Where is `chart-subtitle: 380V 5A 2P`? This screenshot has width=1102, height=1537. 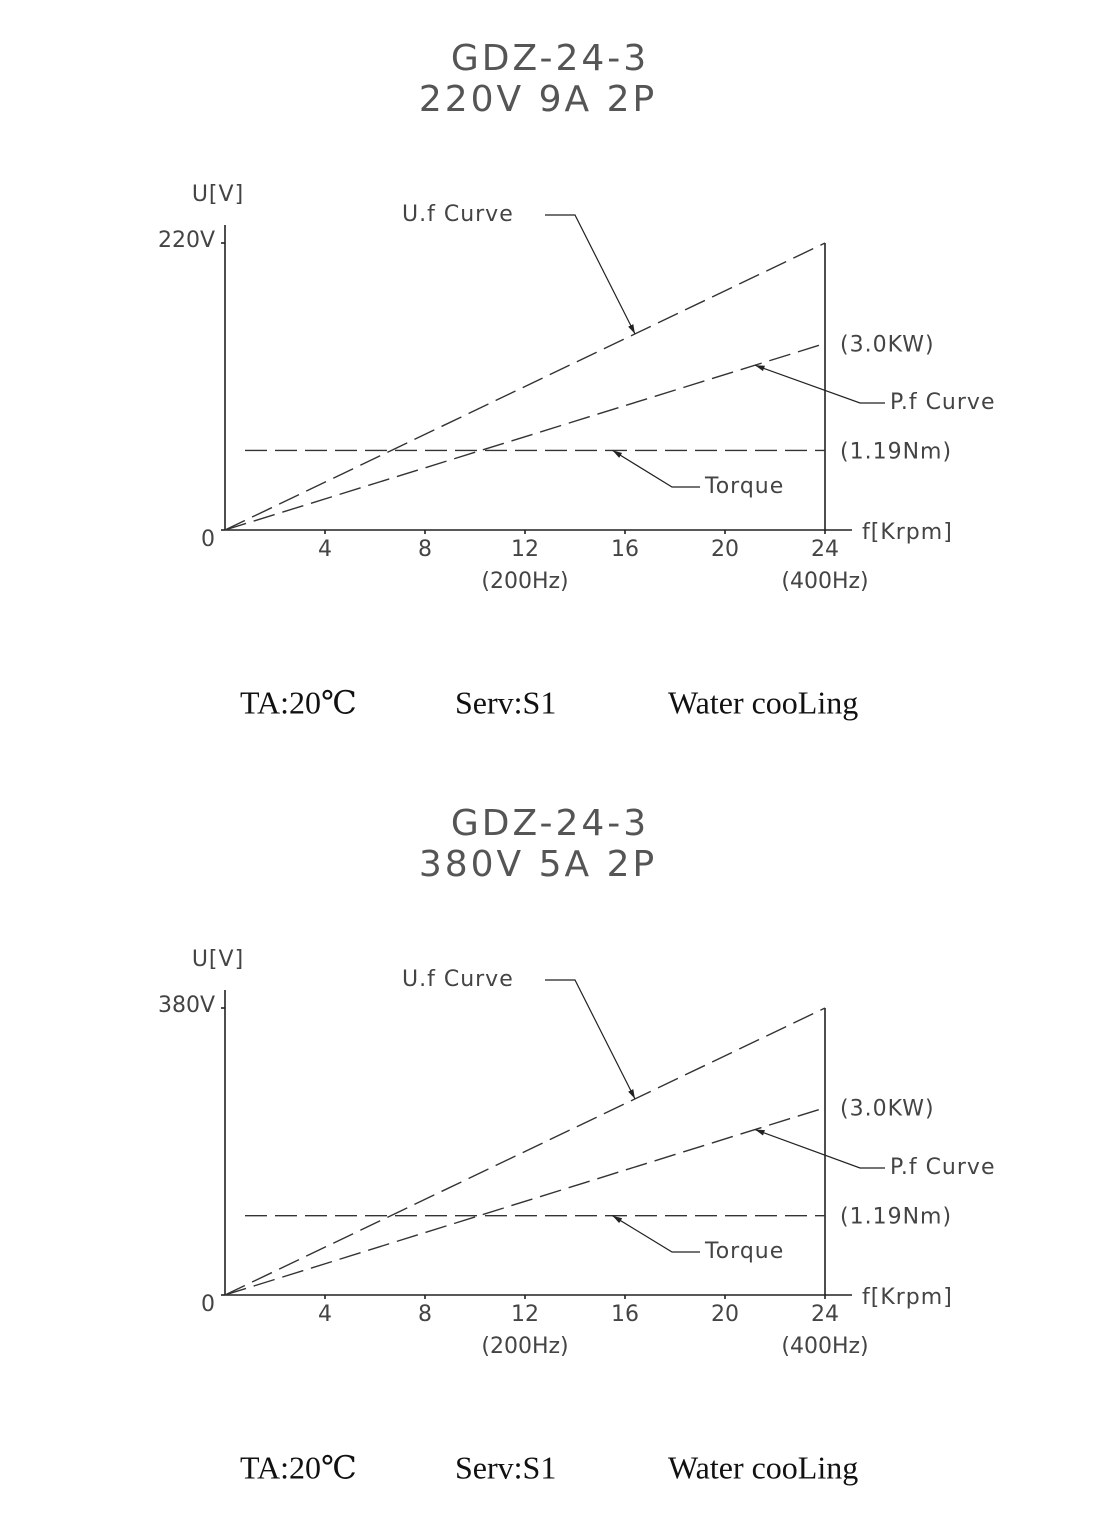 chart-subtitle: 380V 5A 2P is located at coordinates (538, 864).